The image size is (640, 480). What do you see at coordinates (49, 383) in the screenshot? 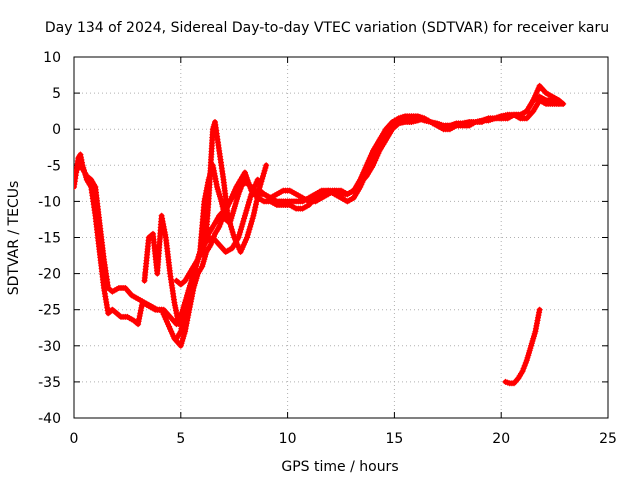
I see `y-tick-label: -35` at bounding box center [49, 383].